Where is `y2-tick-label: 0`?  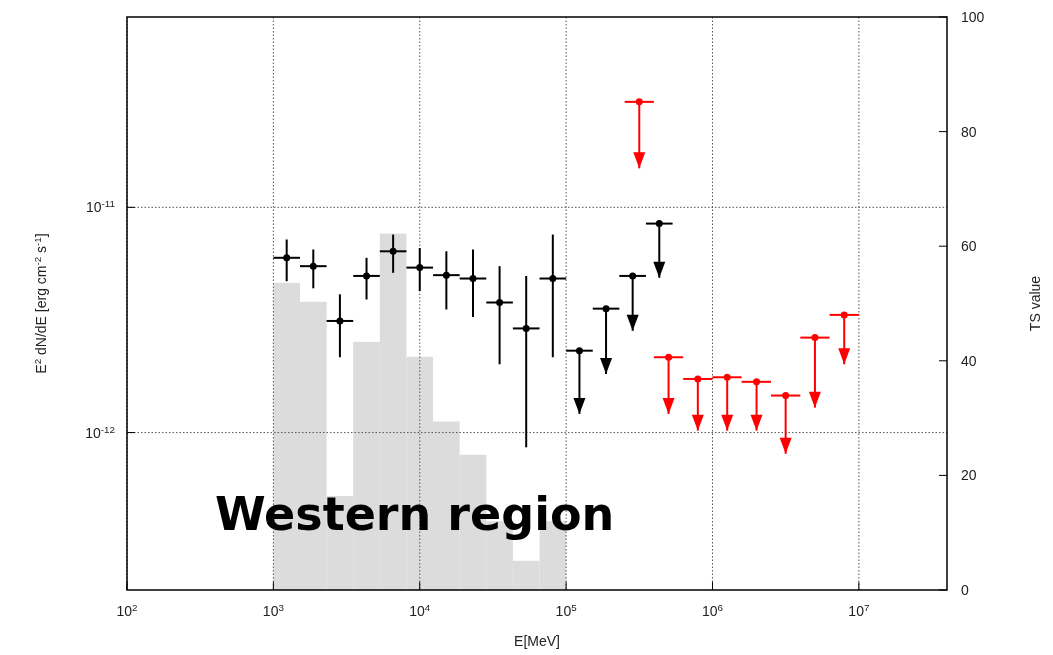 y2-tick-label: 0 is located at coordinates (965, 590).